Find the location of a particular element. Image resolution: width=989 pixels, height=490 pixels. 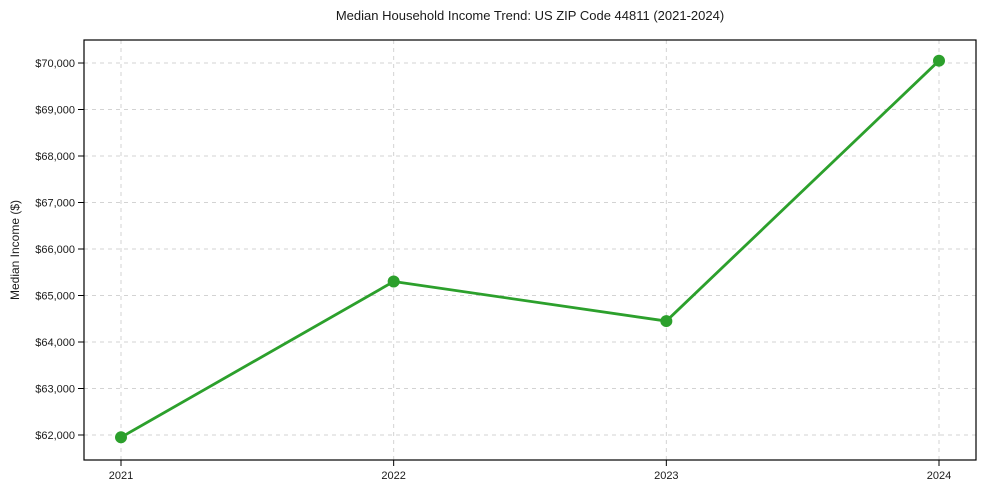

y-tick-label: $62,000 is located at coordinates (55, 436).